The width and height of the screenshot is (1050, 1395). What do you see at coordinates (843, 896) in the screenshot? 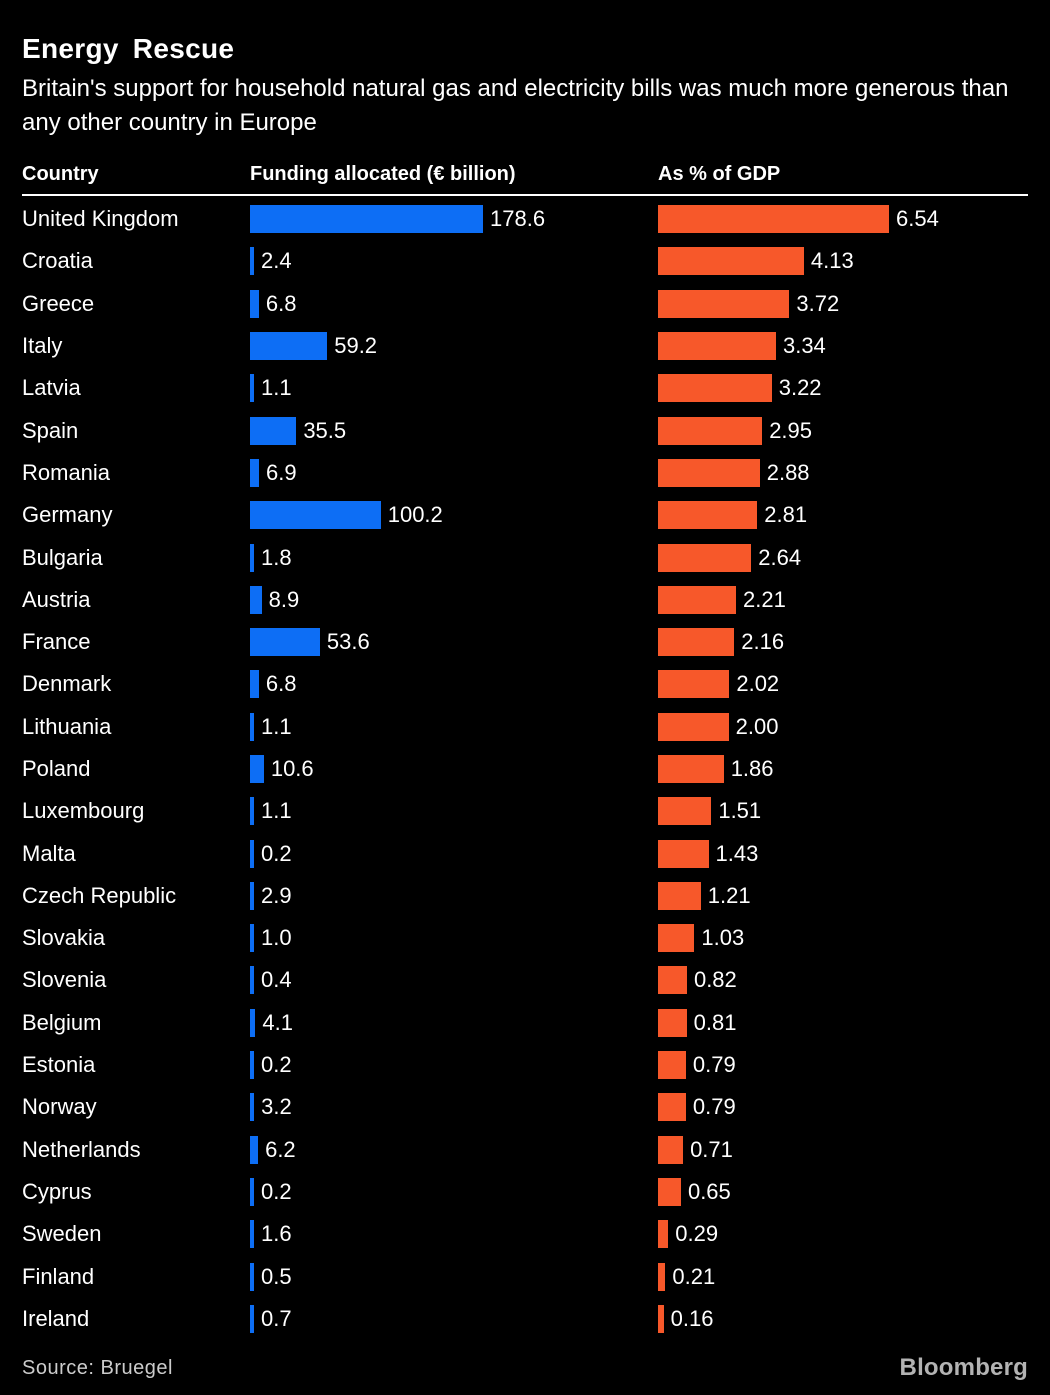
I see `gdp-cell: 1.21` at bounding box center [843, 896].